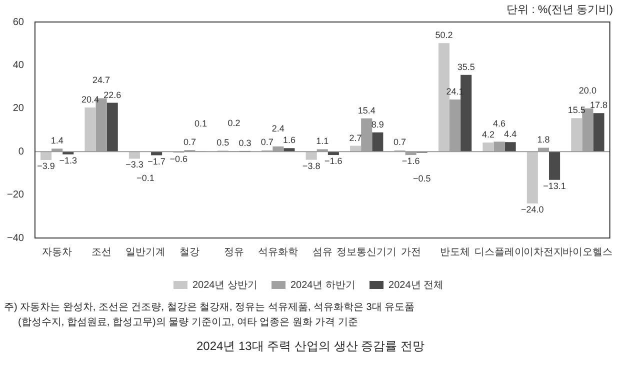 The height and width of the screenshot is (371, 621). What do you see at coordinates (46, 166) in the screenshot?
I see `data-label: −3.9` at bounding box center [46, 166].